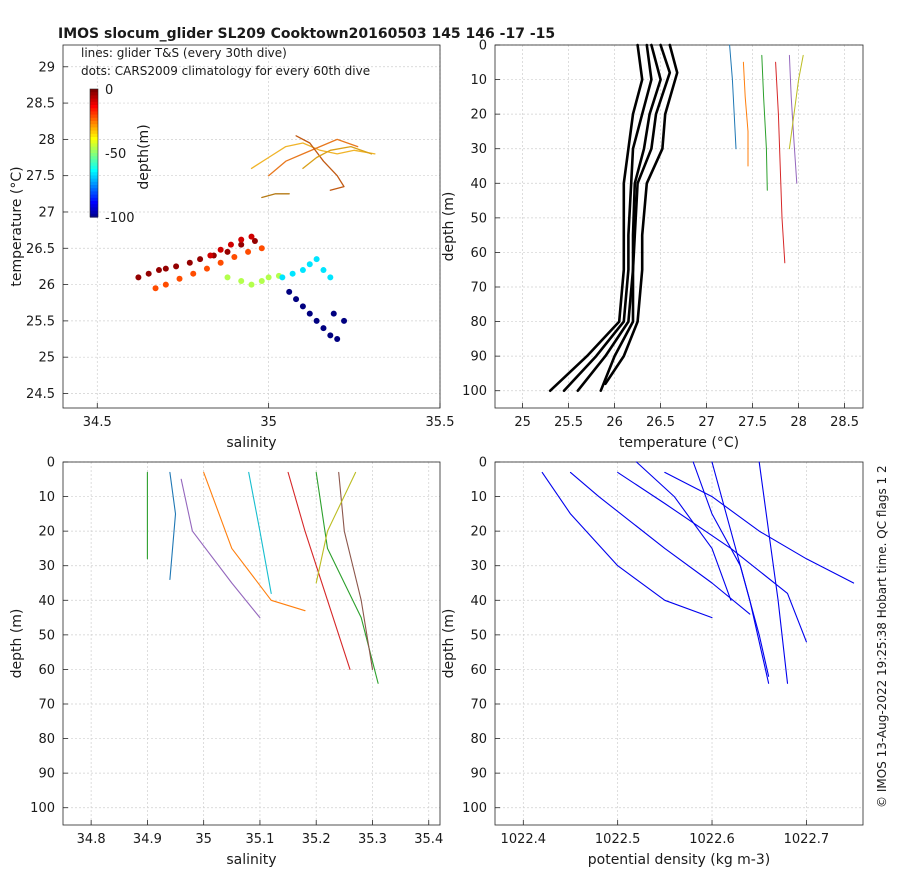 The height and width of the screenshot is (880, 900). Describe the element at coordinates (91, 839) in the screenshot. I see `sal-x-tick-label: 34.8` at that location.